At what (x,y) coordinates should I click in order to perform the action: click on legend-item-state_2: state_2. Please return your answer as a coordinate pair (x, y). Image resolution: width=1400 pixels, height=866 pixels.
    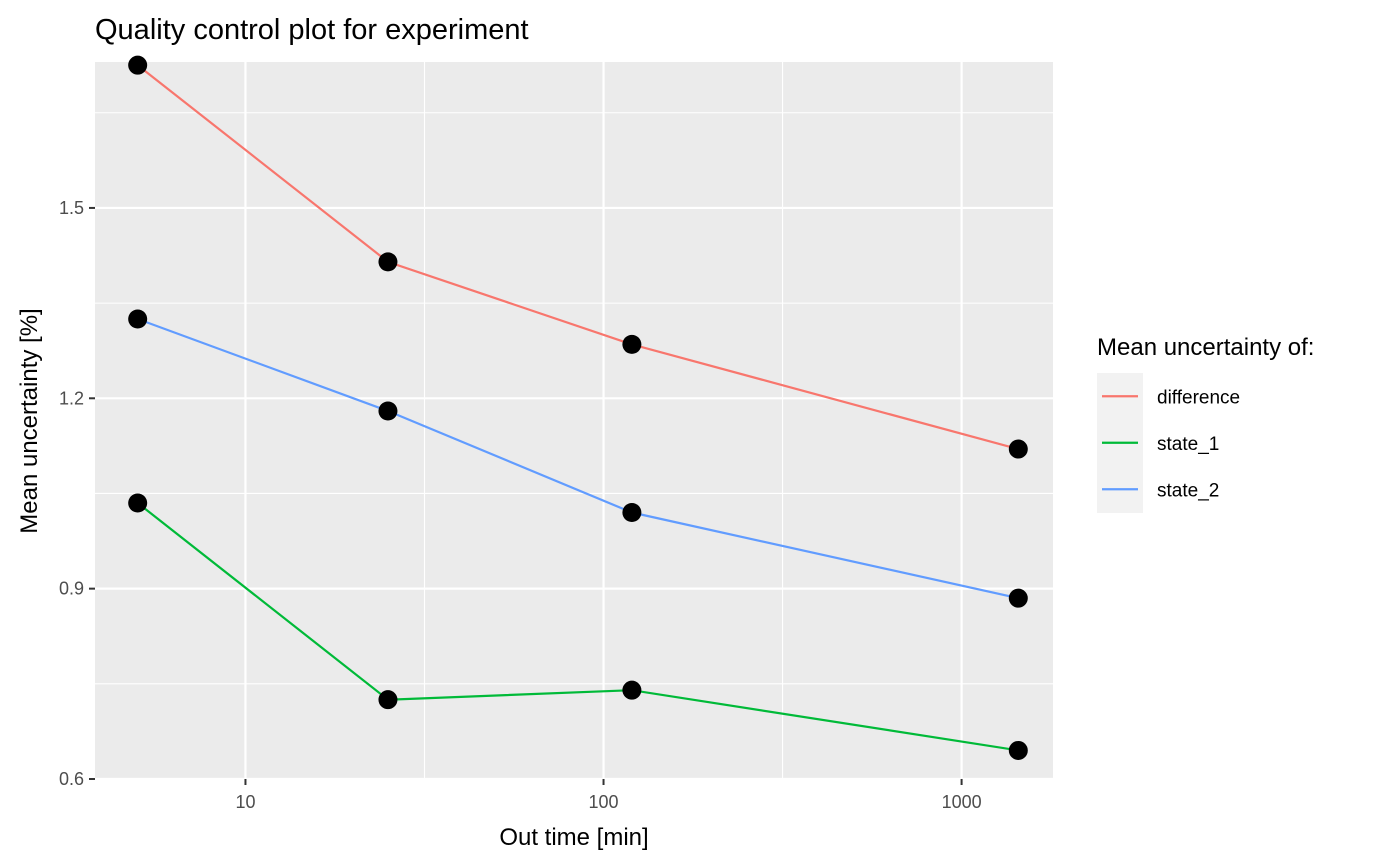
    Looking at the image, I should click on (1160, 490).